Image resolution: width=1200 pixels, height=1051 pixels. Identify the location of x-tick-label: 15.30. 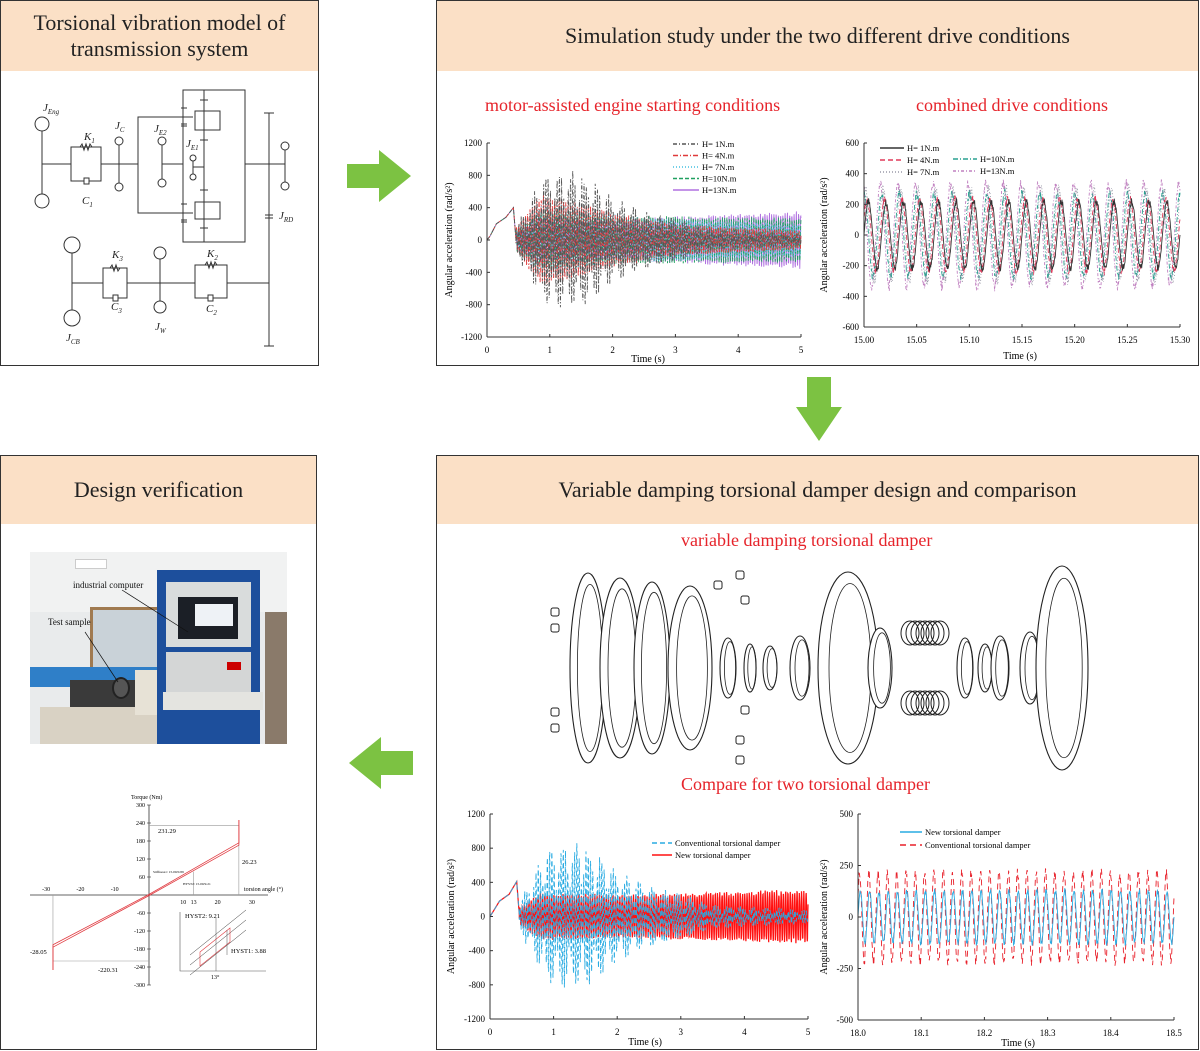
(1180, 340).